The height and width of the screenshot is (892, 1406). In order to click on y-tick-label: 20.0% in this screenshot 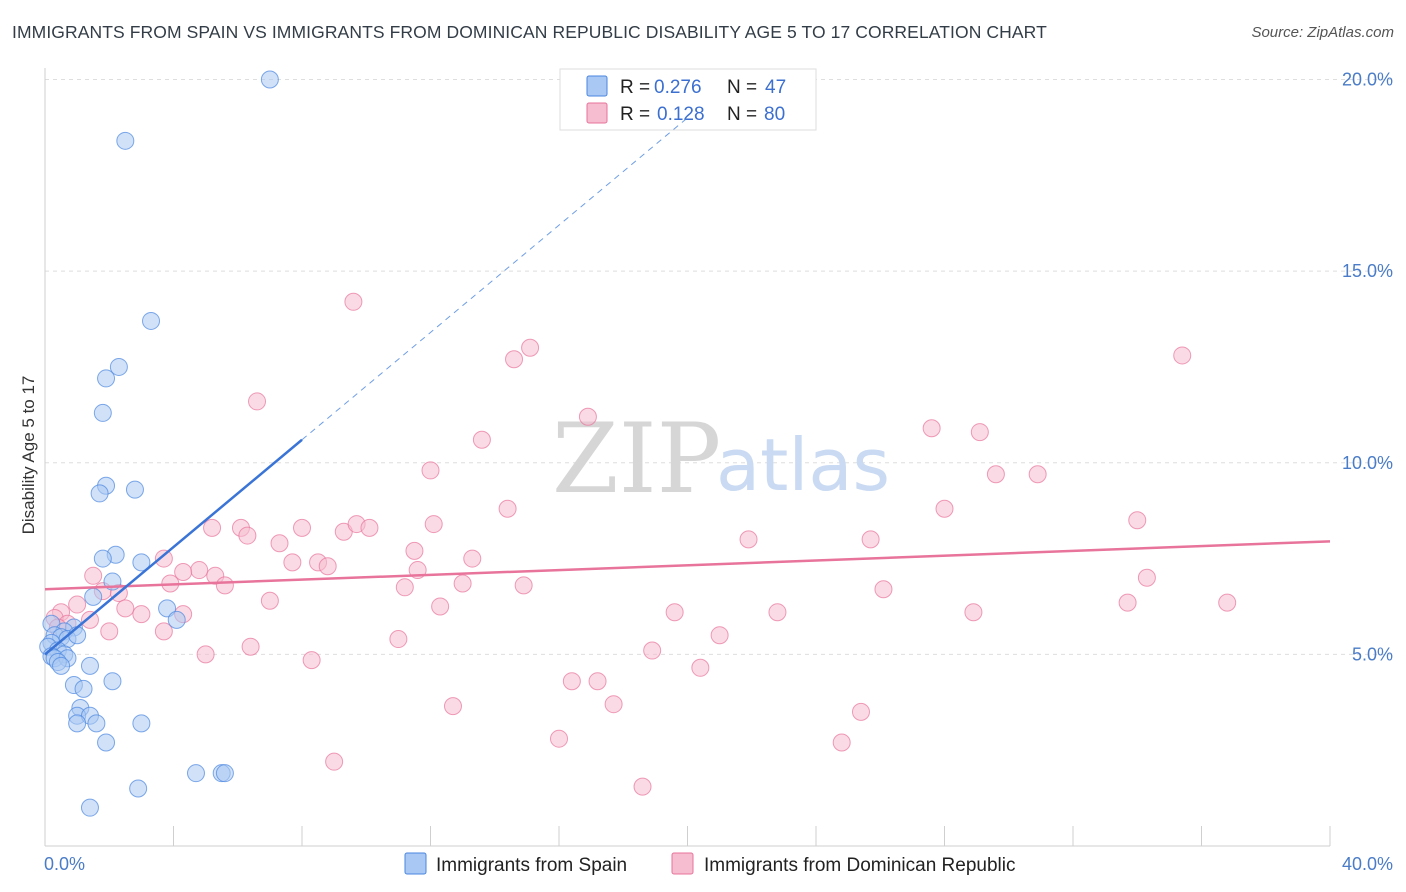, I will do `click(1367, 80)`.